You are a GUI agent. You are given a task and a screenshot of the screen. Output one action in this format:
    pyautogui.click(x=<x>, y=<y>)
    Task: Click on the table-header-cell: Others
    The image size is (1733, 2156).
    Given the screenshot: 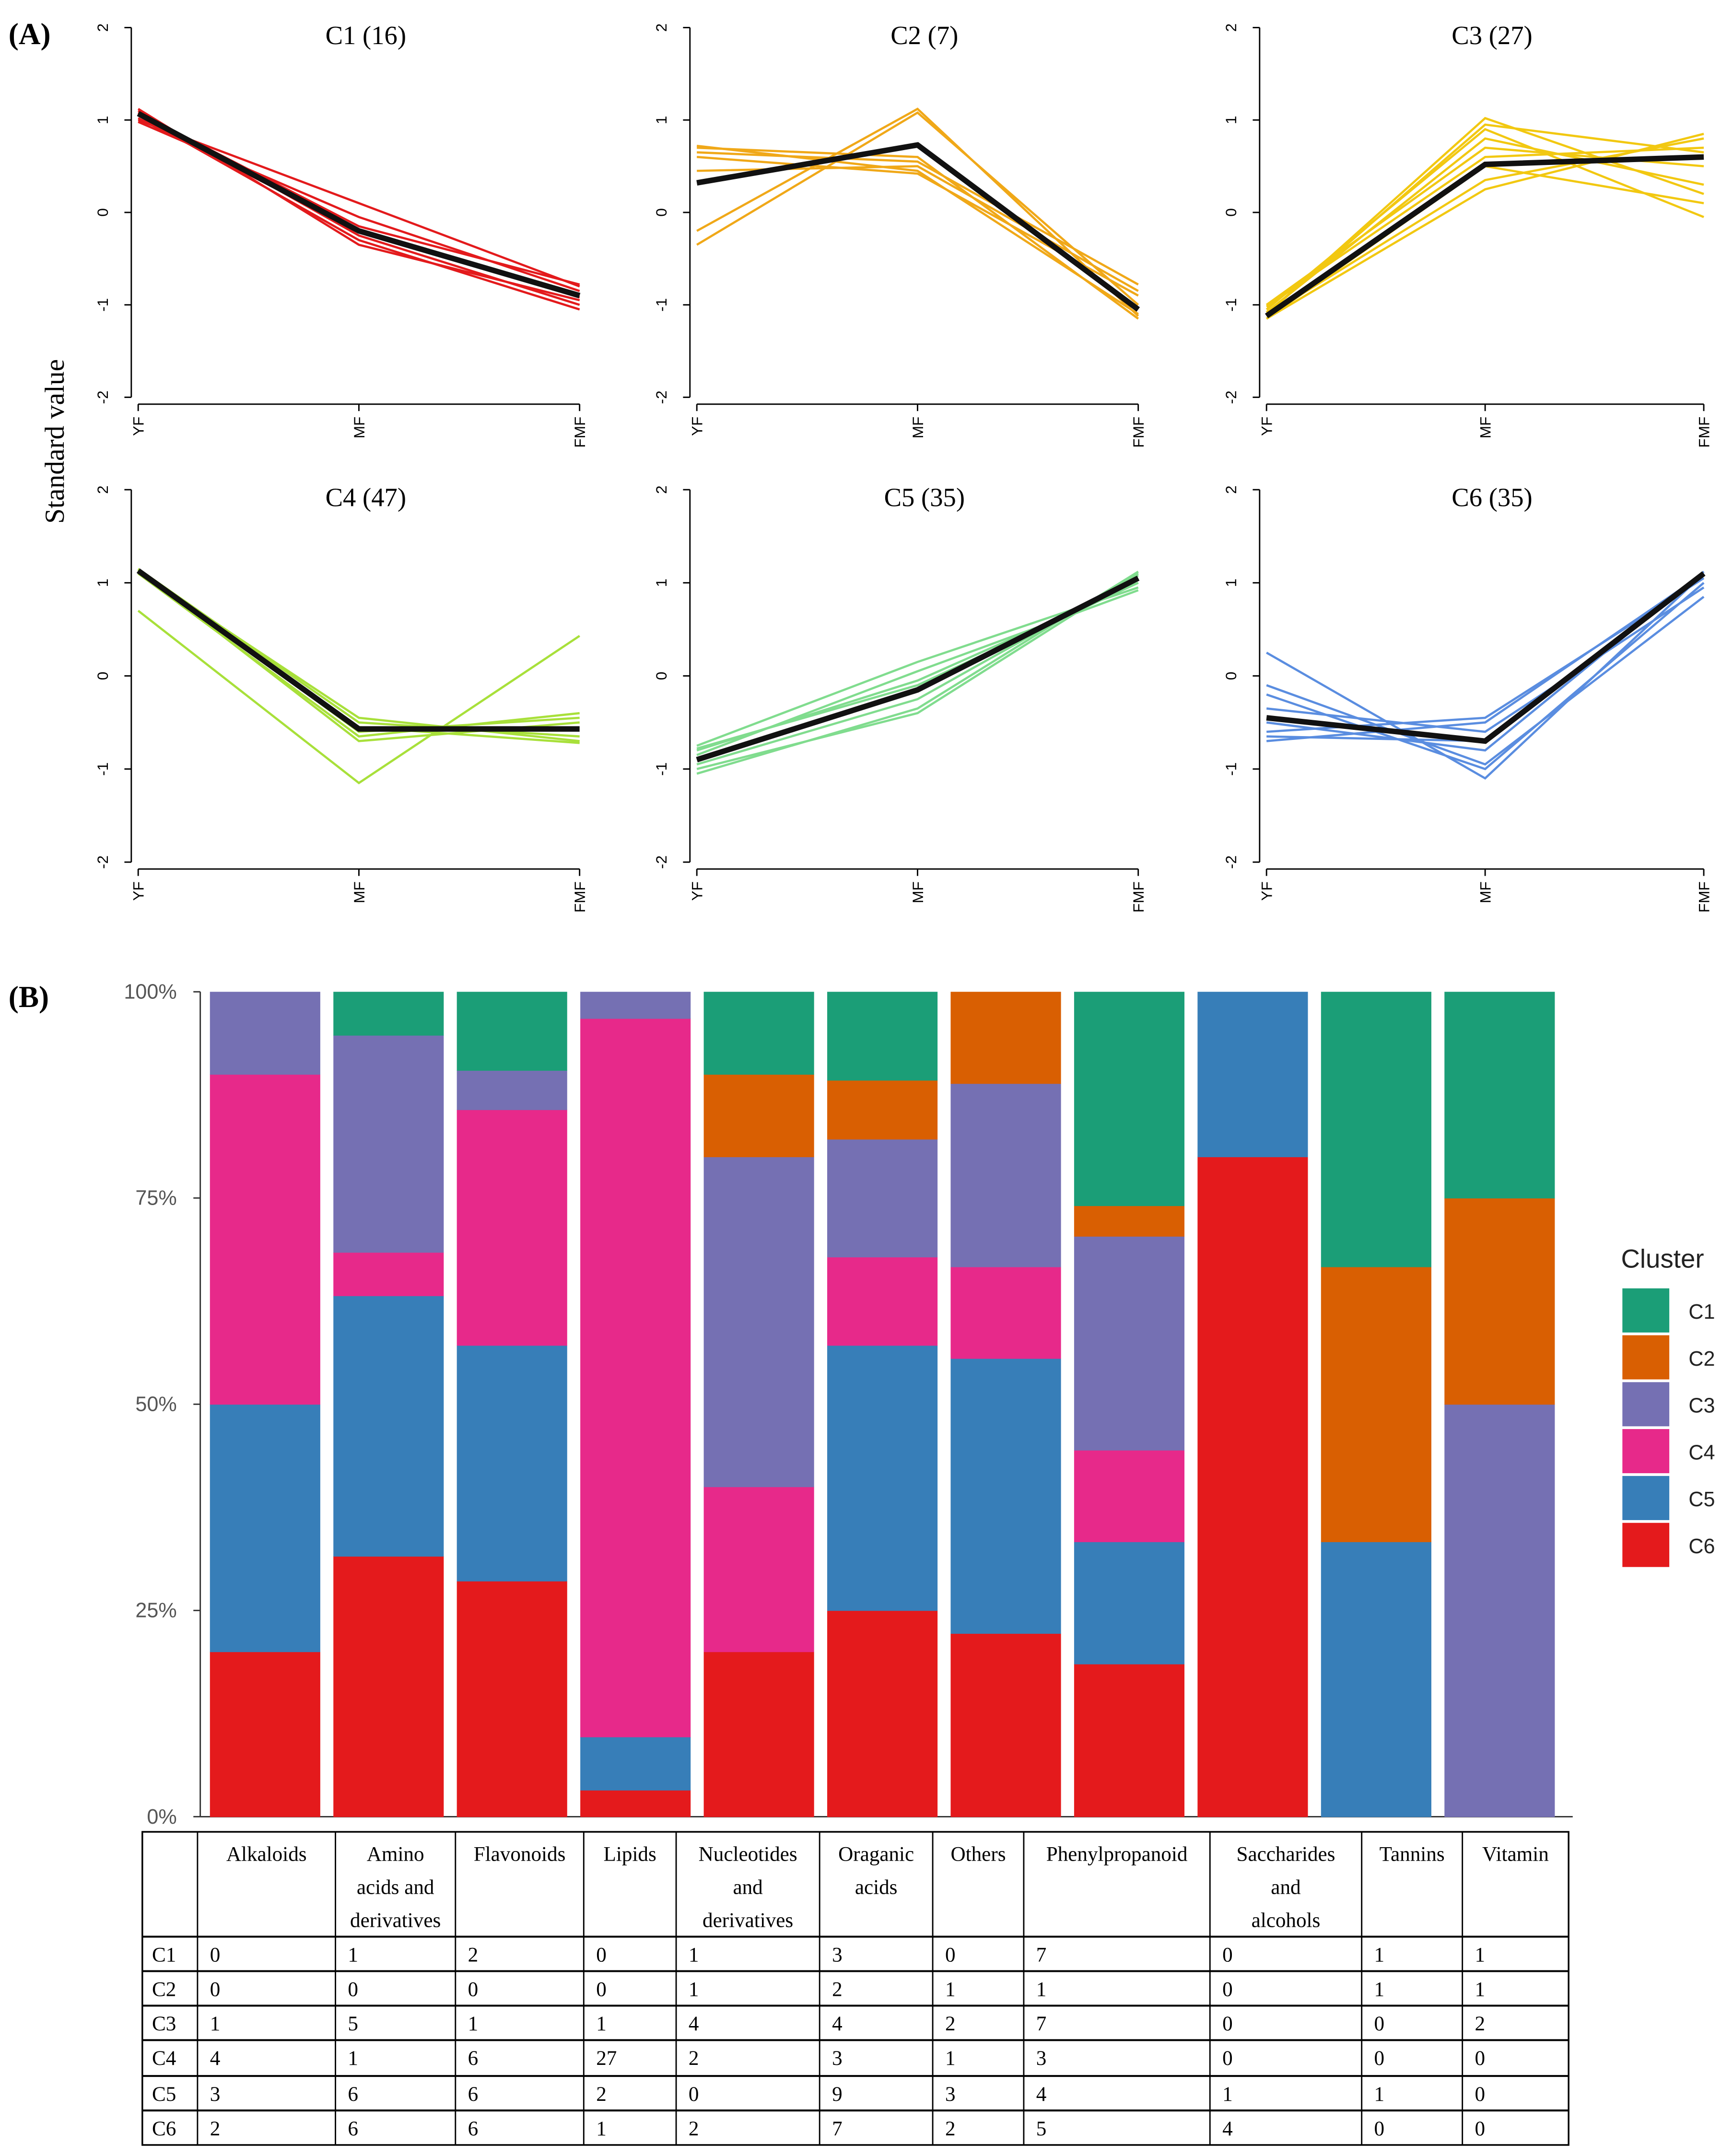 What is the action you would take?
    pyautogui.click(x=978, y=1854)
    